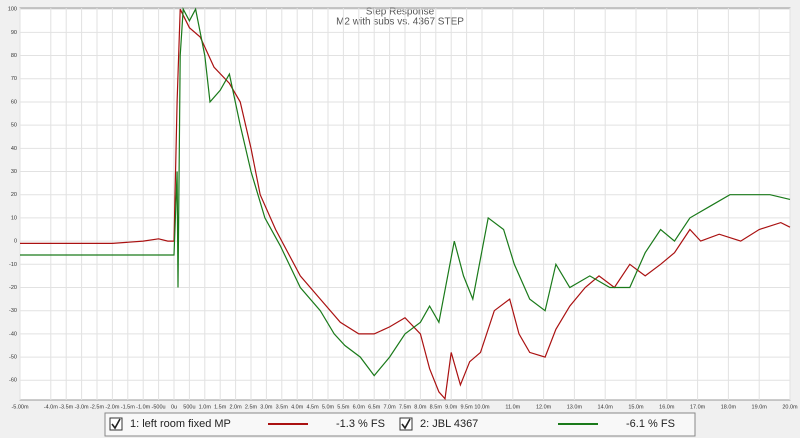 The image size is (800, 438). What do you see at coordinates (12, 10) in the screenshot?
I see `y-tick-label: 100` at bounding box center [12, 10].